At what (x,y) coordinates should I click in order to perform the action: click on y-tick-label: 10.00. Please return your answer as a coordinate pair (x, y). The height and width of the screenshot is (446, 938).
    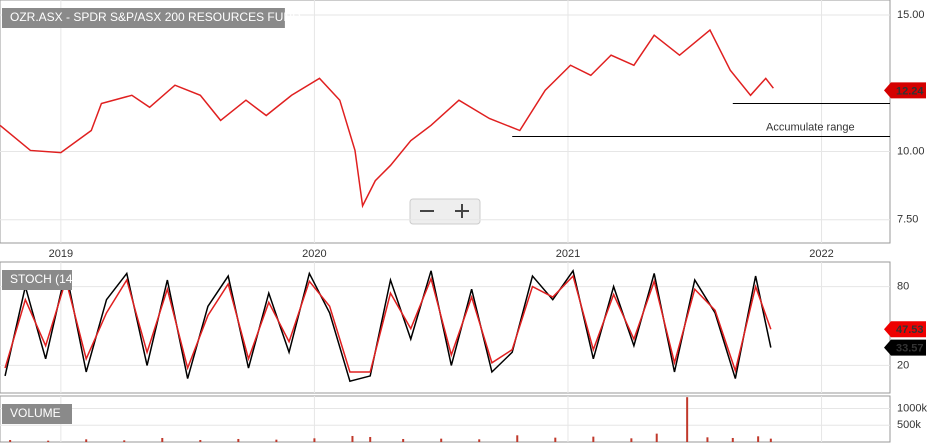
    Looking at the image, I should click on (911, 151).